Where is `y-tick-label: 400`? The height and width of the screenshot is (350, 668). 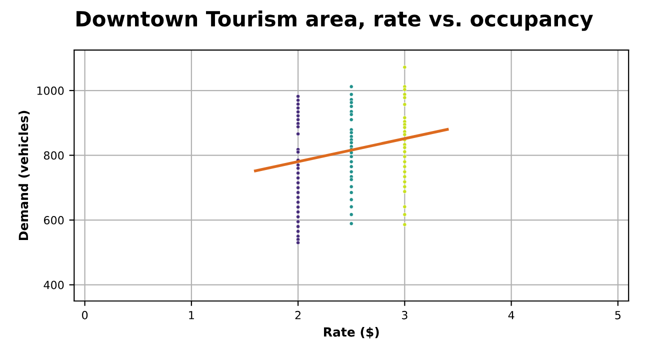
y-tick-label: 400 is located at coordinates (54, 285).